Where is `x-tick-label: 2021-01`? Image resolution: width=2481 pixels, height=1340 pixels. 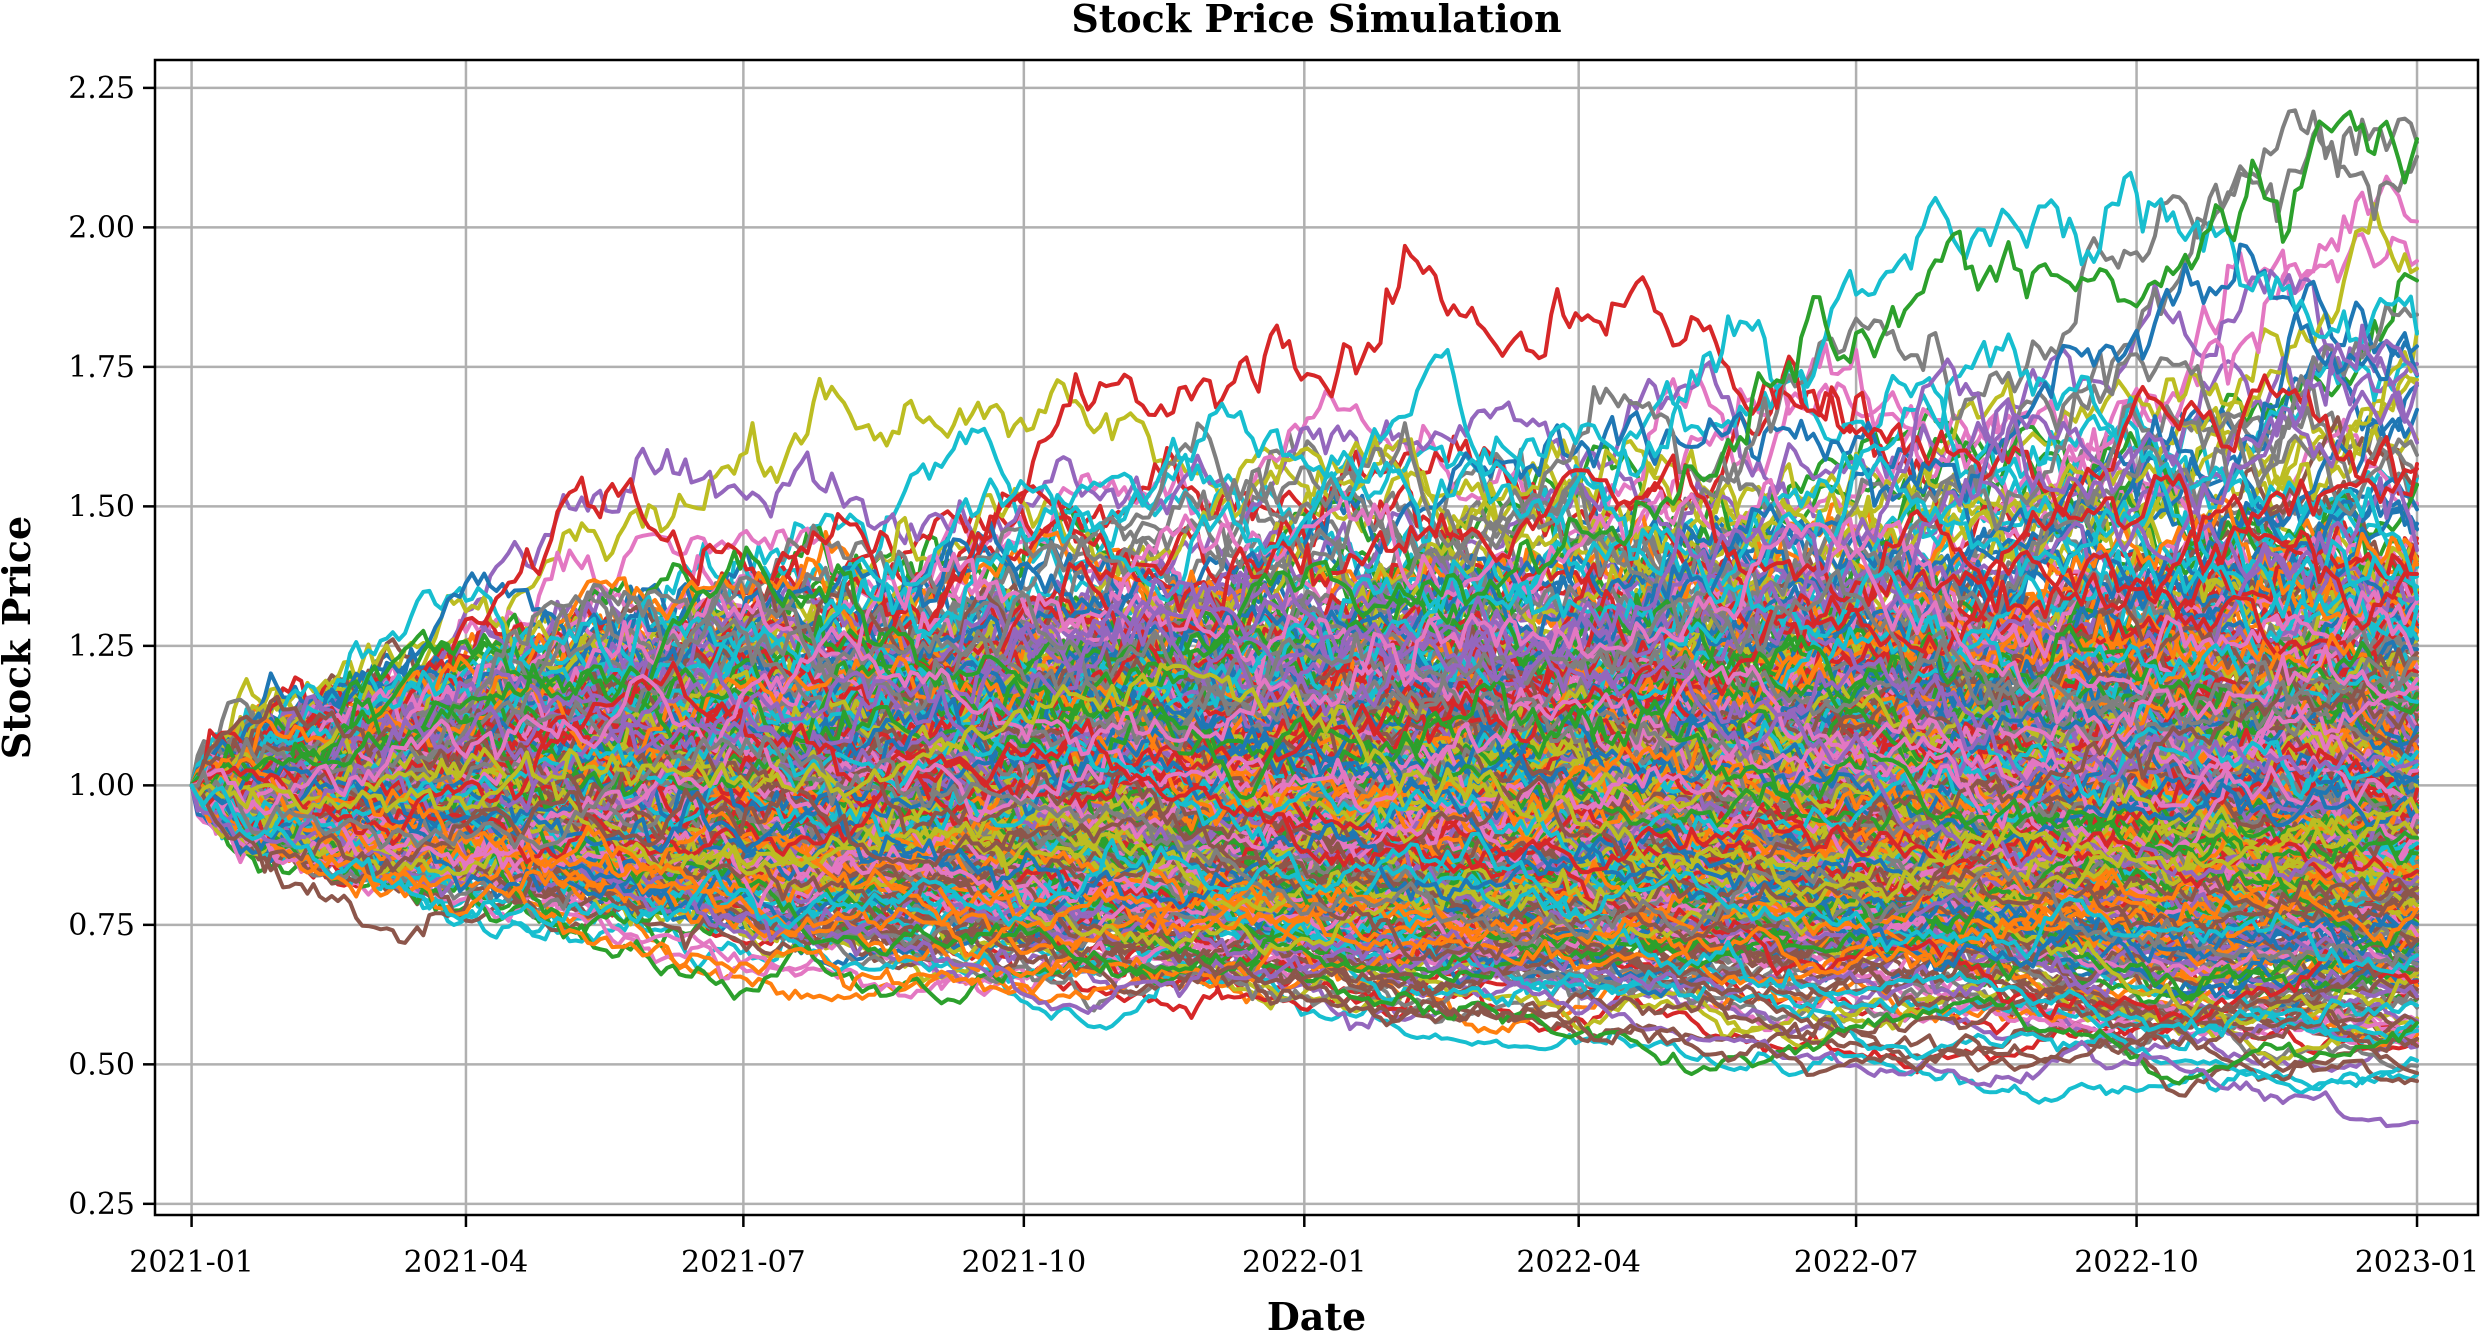
x-tick-label: 2021-01 is located at coordinates (191, 1262).